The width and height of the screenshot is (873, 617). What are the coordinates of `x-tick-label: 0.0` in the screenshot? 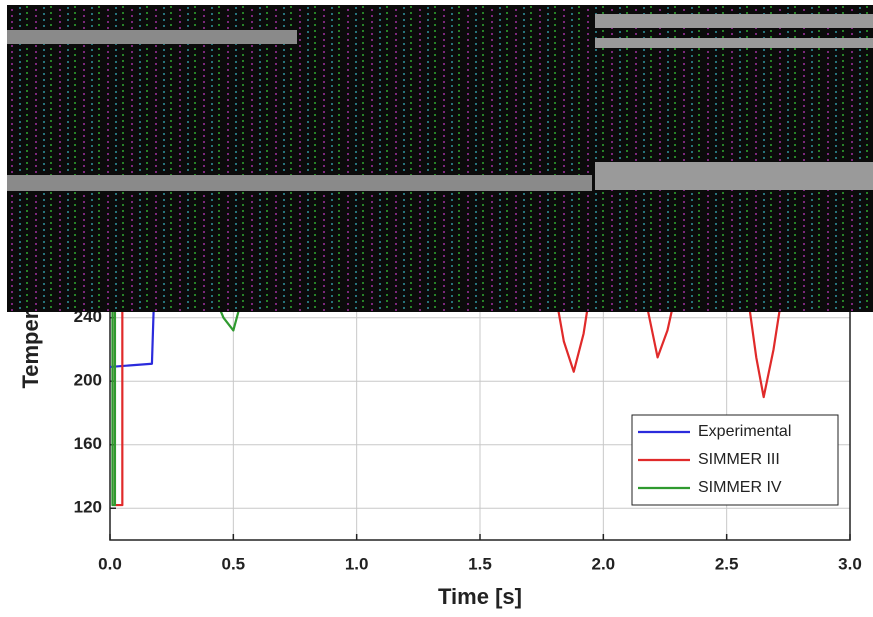 It's located at (110, 563).